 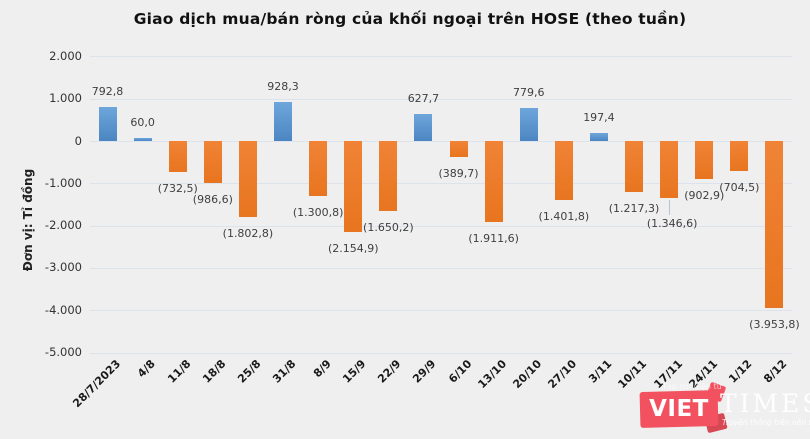 What do you see at coordinates (147, 369) in the screenshot?
I see `x-axis-tick-label: 4/8` at bounding box center [147, 369].